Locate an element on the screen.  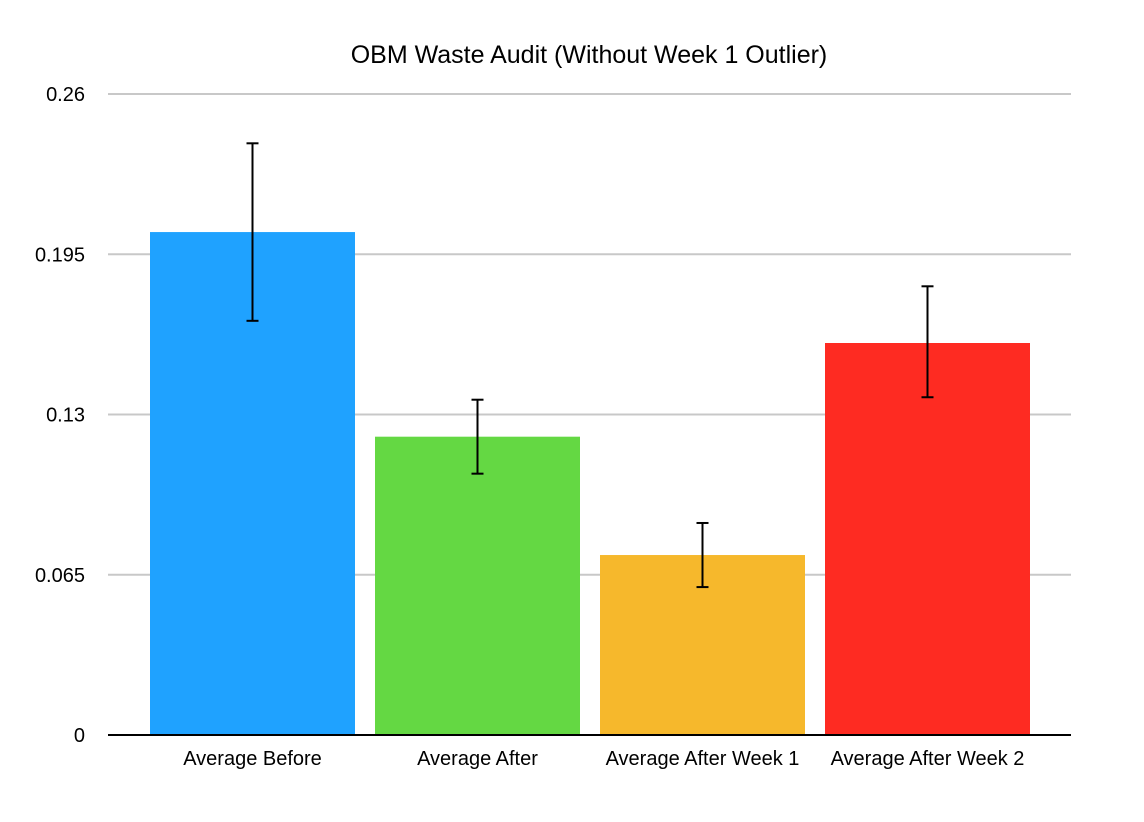
y-tick-label: 0.13 is located at coordinates (65, 416).